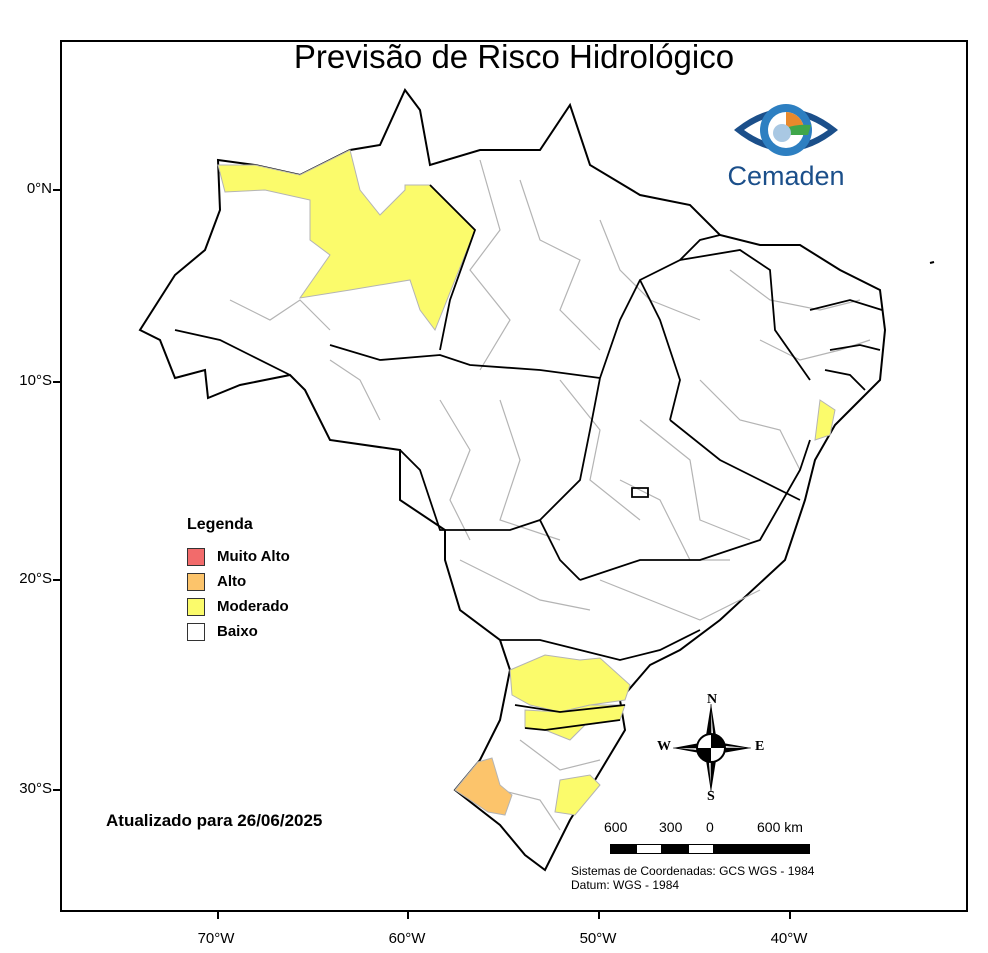 The height and width of the screenshot is (953, 988). Describe the element at coordinates (35, 380) in the screenshot. I see `lat-label-10s: 10°S` at that location.